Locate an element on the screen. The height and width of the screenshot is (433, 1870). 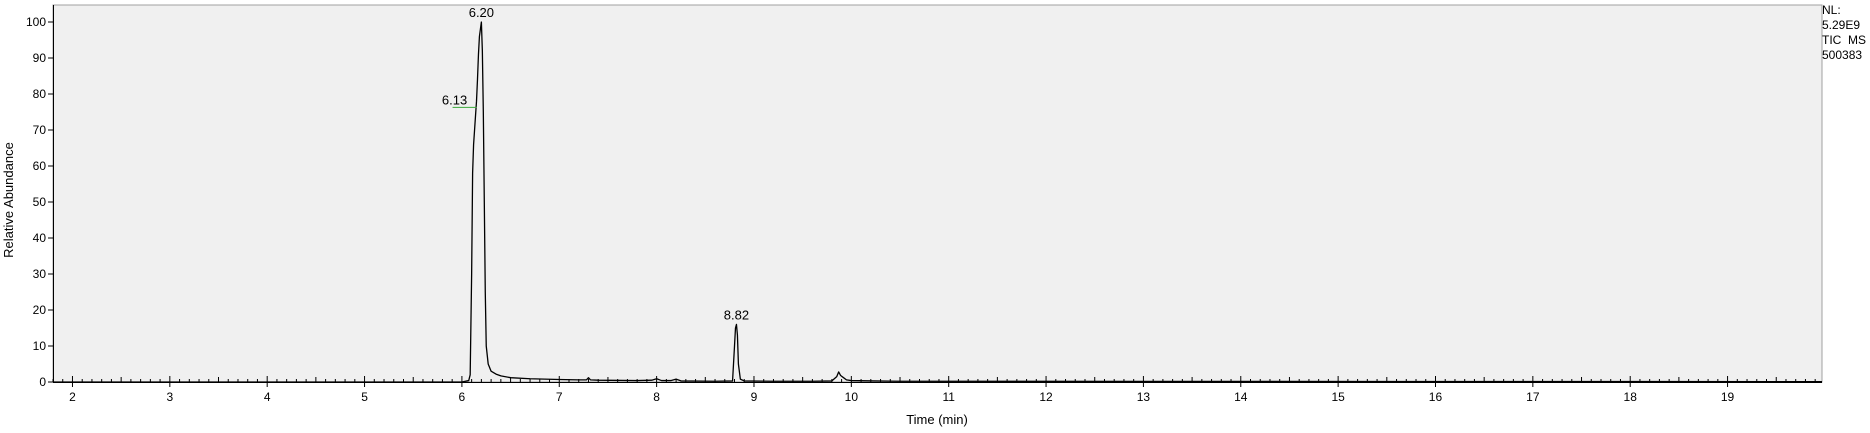
y-tick-label: 100 is located at coordinates (36, 22).